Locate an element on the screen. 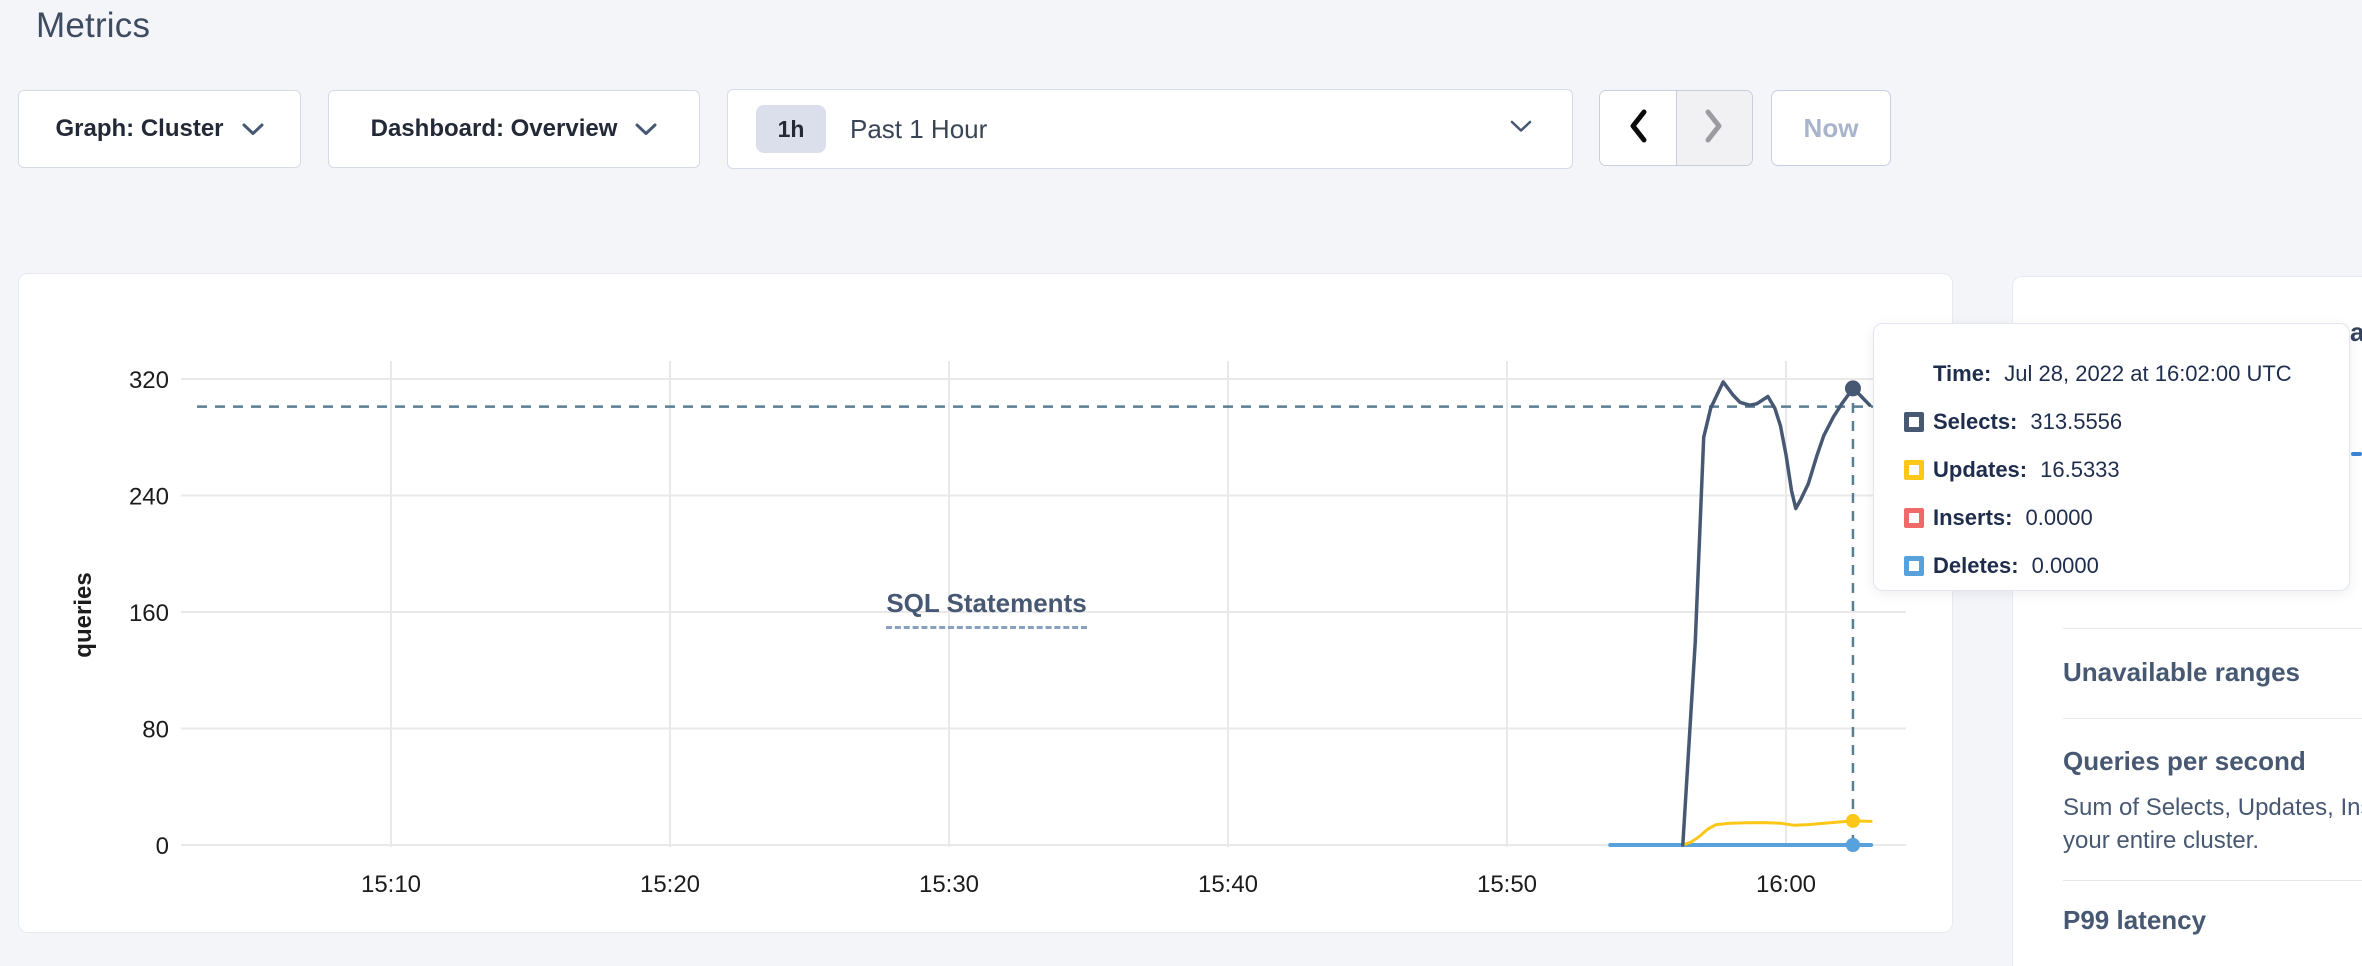  x-axis-tick-label: 15:30 is located at coordinates (949, 884).